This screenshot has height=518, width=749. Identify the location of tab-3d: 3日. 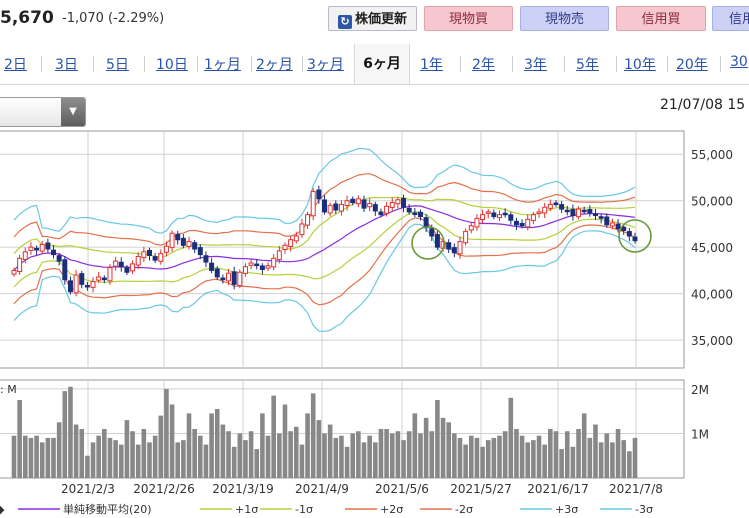
(66, 65).